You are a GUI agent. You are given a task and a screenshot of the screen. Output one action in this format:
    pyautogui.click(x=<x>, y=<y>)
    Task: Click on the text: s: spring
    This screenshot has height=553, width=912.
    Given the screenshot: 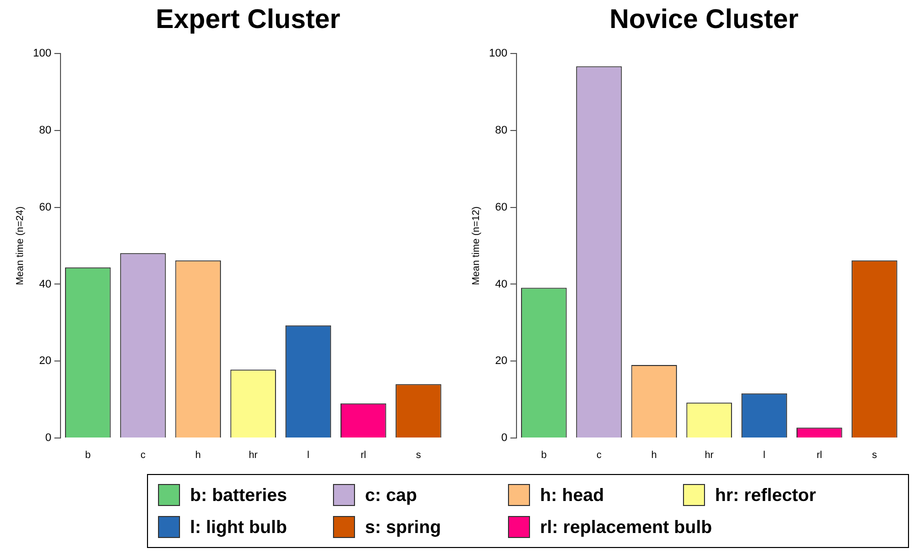 What is the action you would take?
    pyautogui.click(x=403, y=527)
    